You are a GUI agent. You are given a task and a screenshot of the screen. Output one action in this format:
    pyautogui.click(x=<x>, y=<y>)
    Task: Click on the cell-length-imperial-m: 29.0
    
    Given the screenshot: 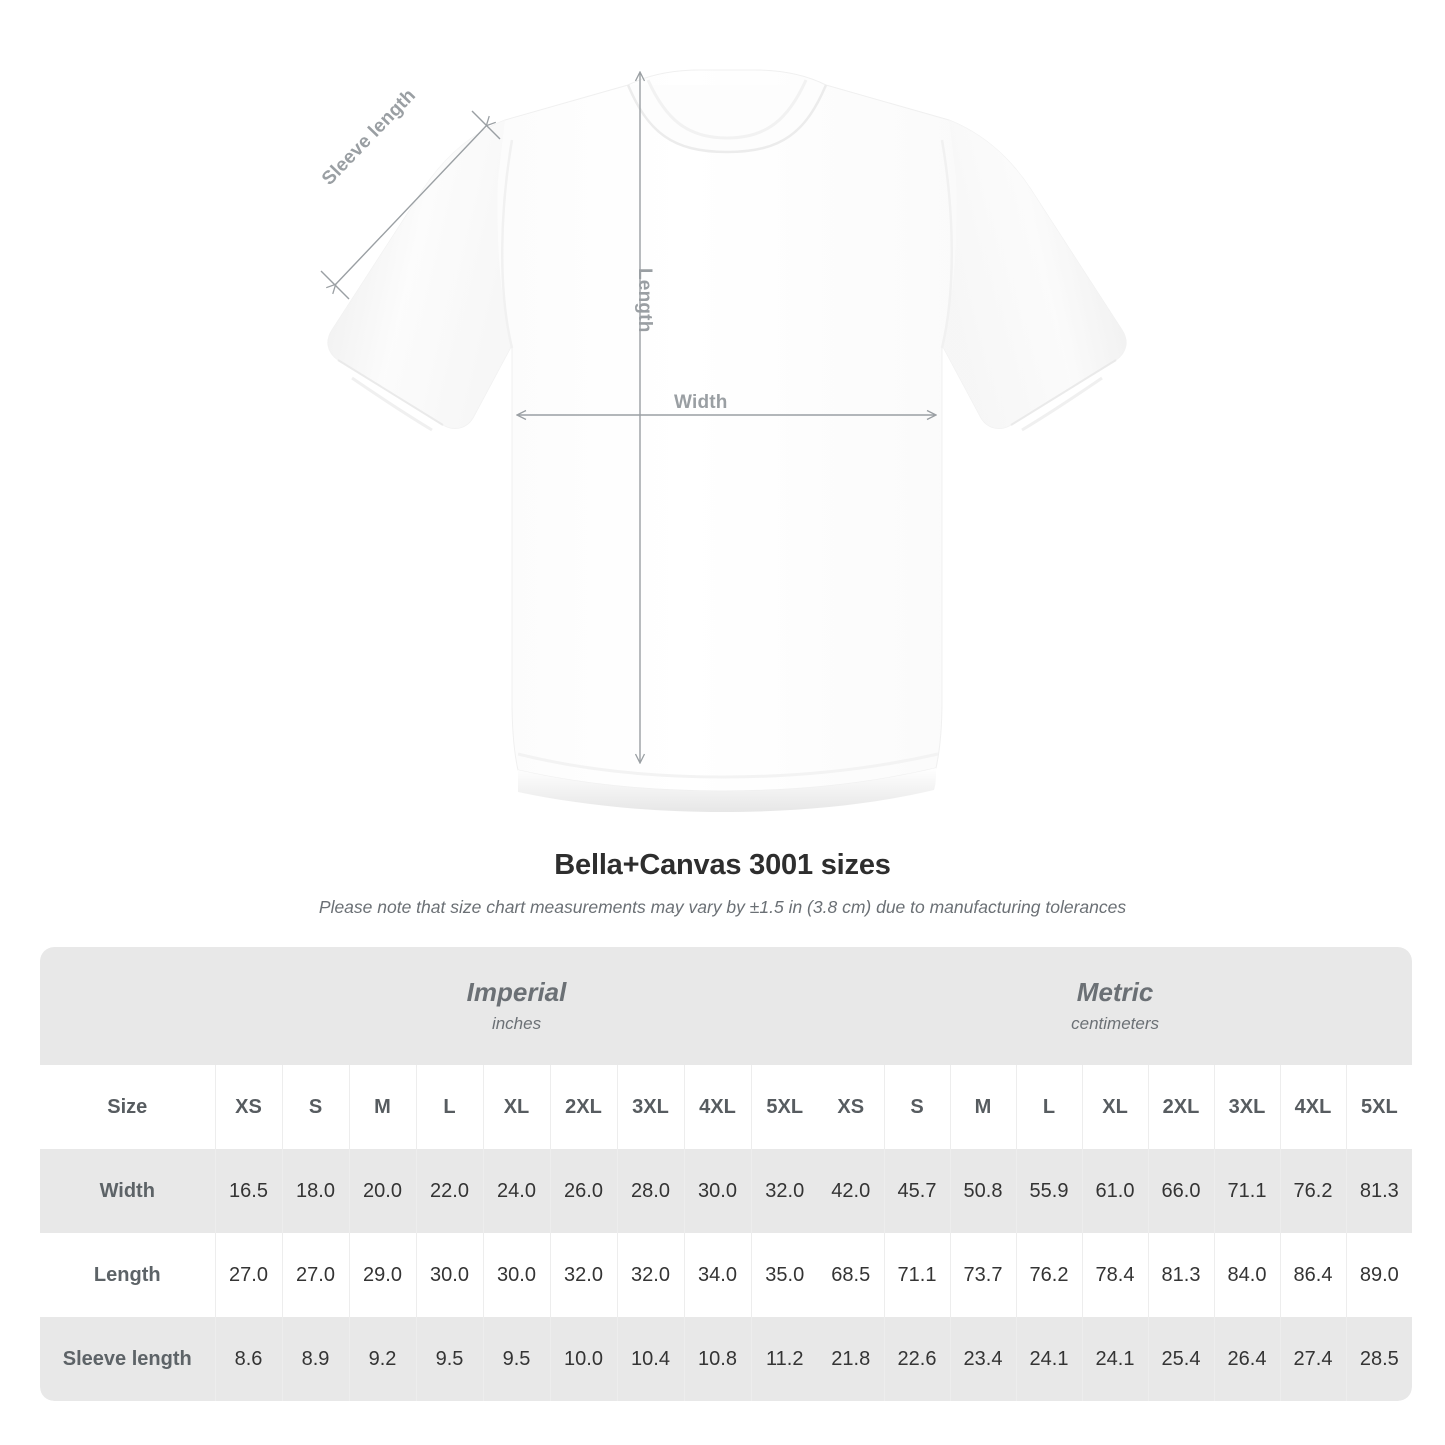 What is the action you would take?
    pyautogui.click(x=382, y=1275)
    